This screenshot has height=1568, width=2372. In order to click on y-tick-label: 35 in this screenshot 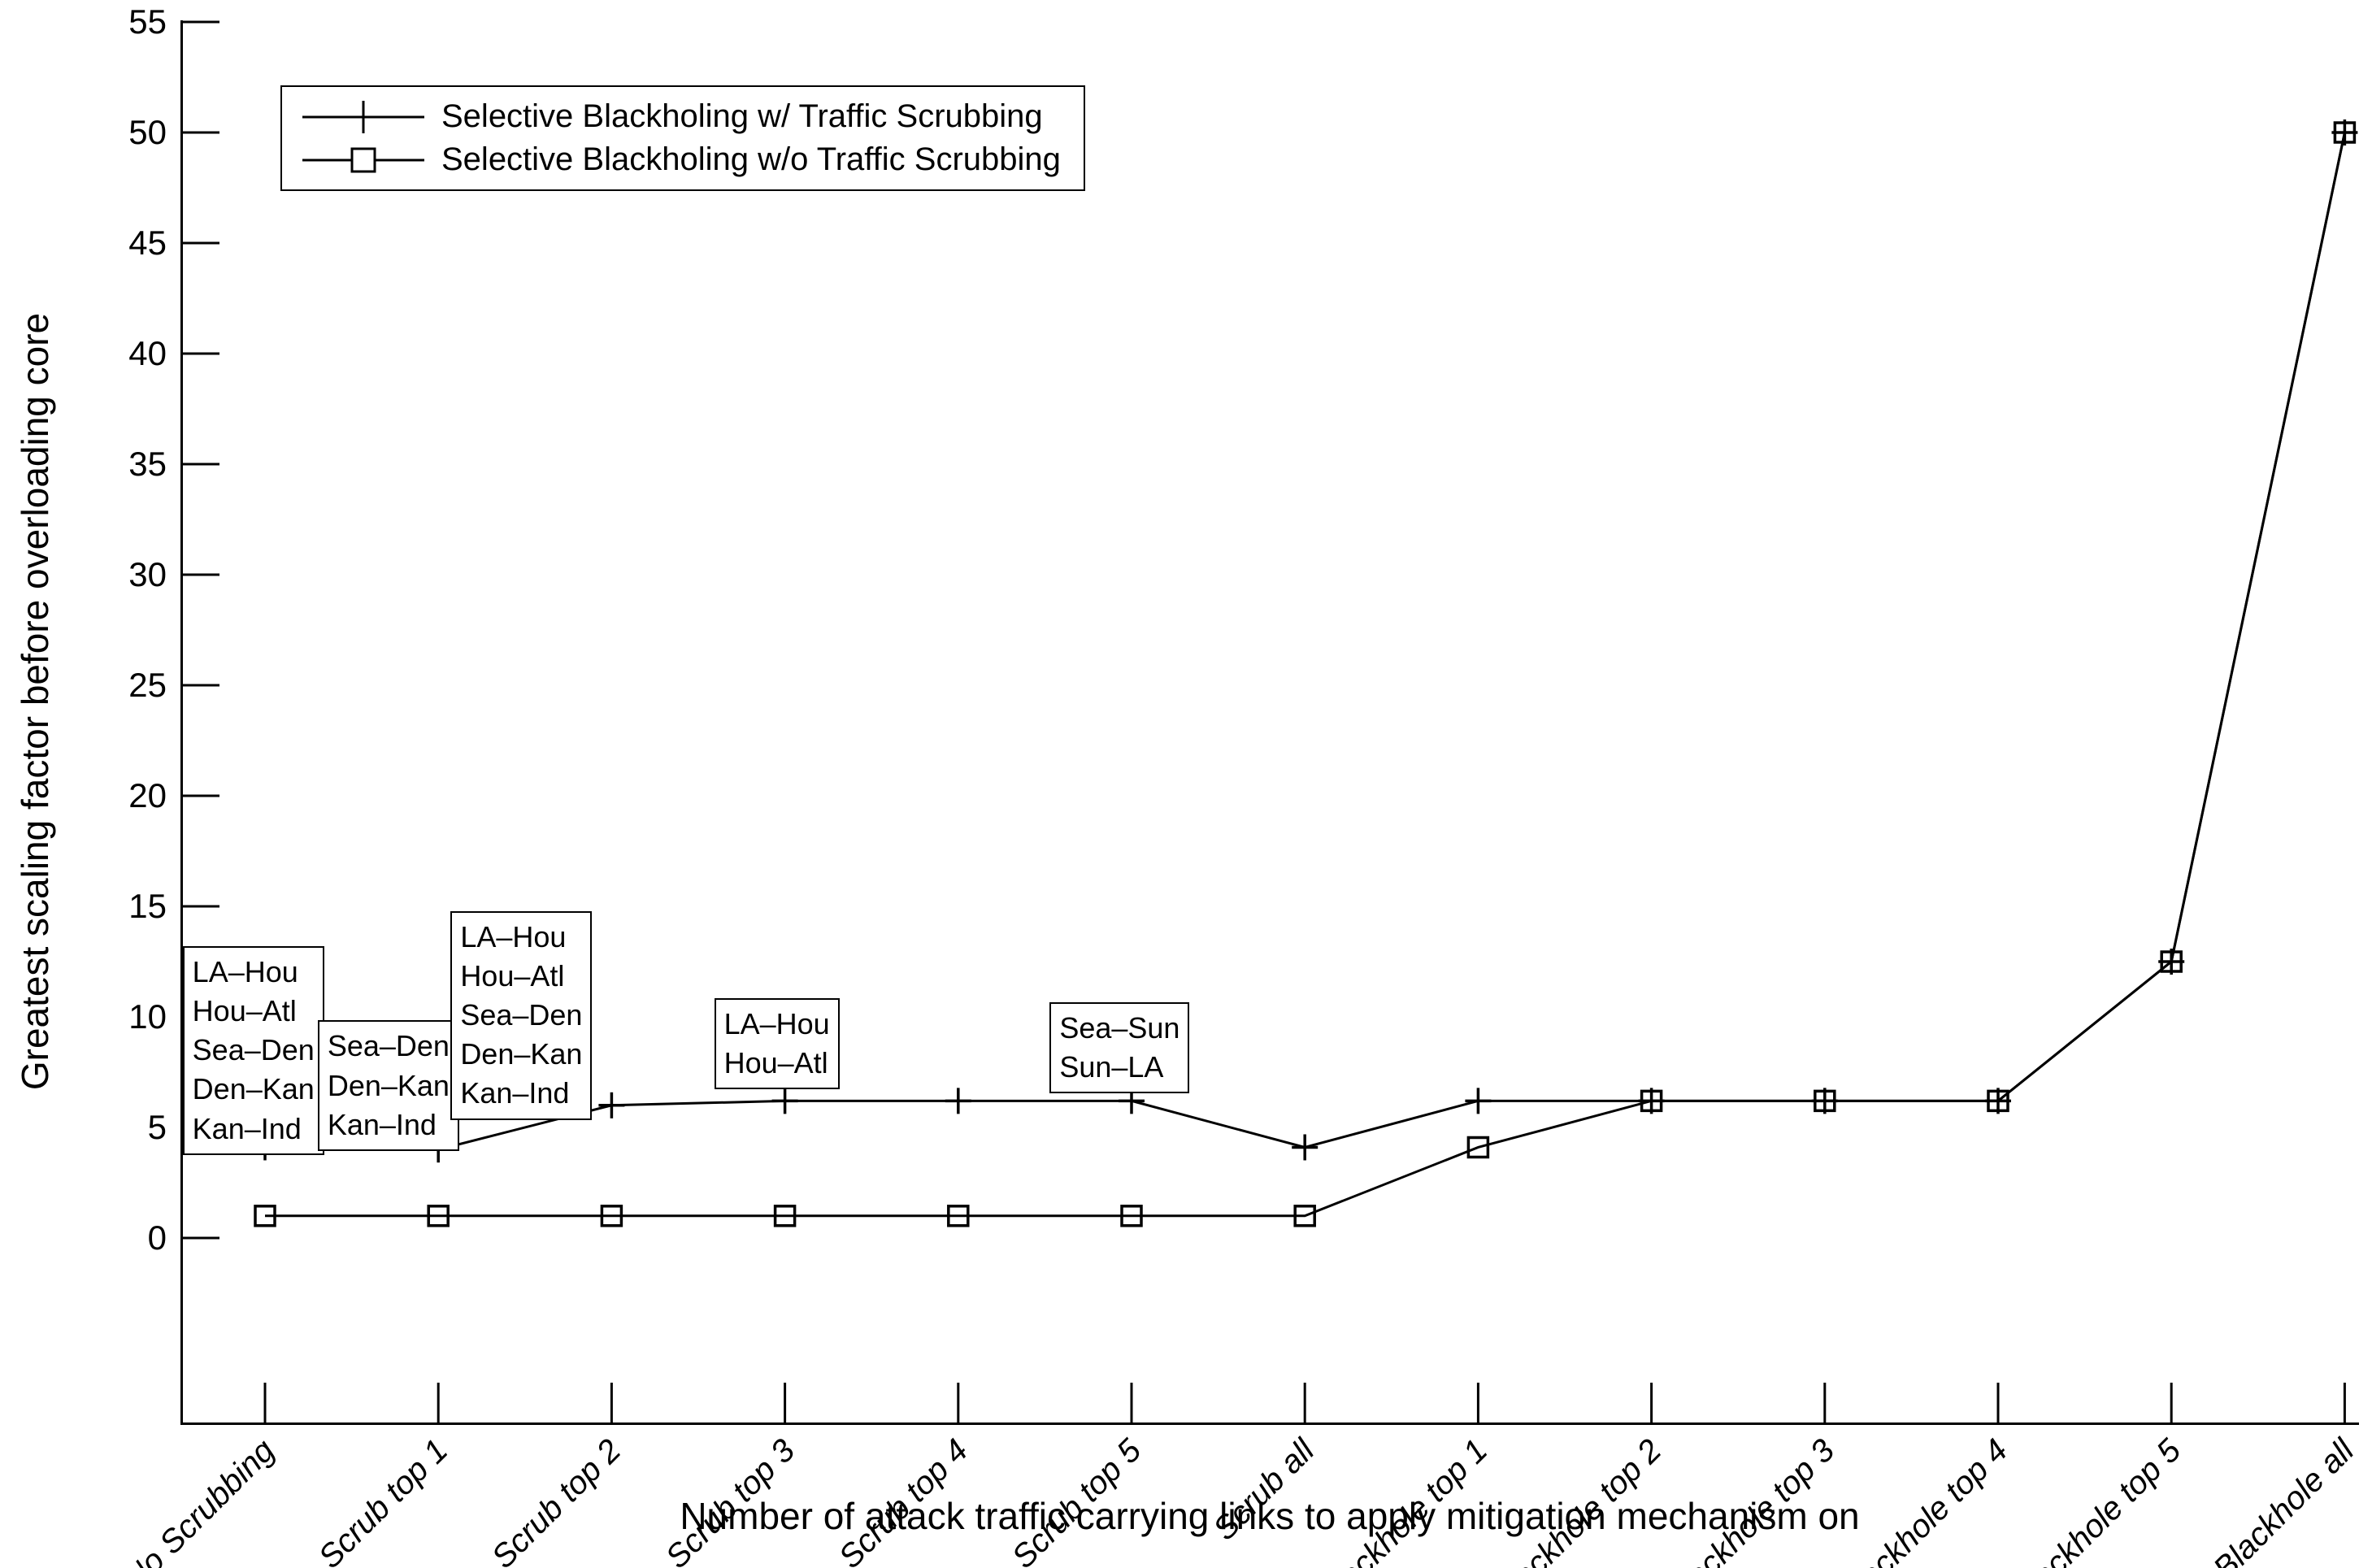, I will do `click(147, 464)`.